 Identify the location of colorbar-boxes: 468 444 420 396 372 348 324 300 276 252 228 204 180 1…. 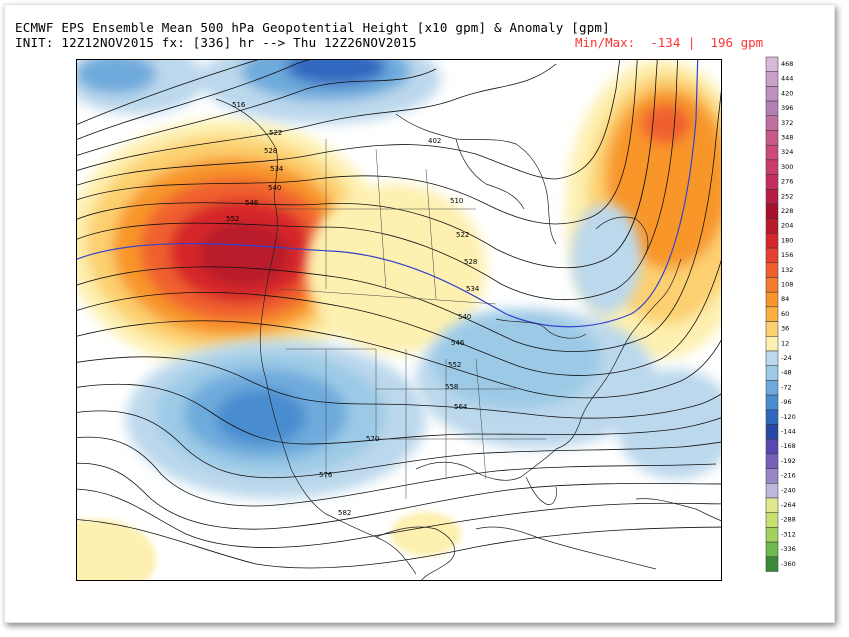
(780, 314).